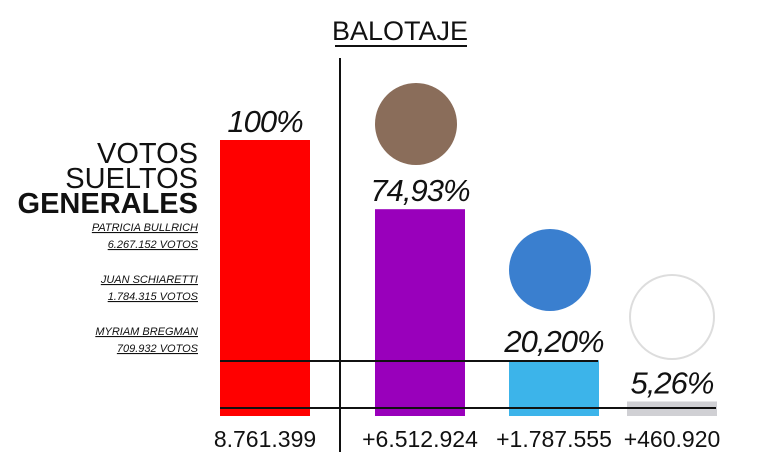  What do you see at coordinates (265, 439) in the screenshot?
I see `x-tick-label: 8.761.399` at bounding box center [265, 439].